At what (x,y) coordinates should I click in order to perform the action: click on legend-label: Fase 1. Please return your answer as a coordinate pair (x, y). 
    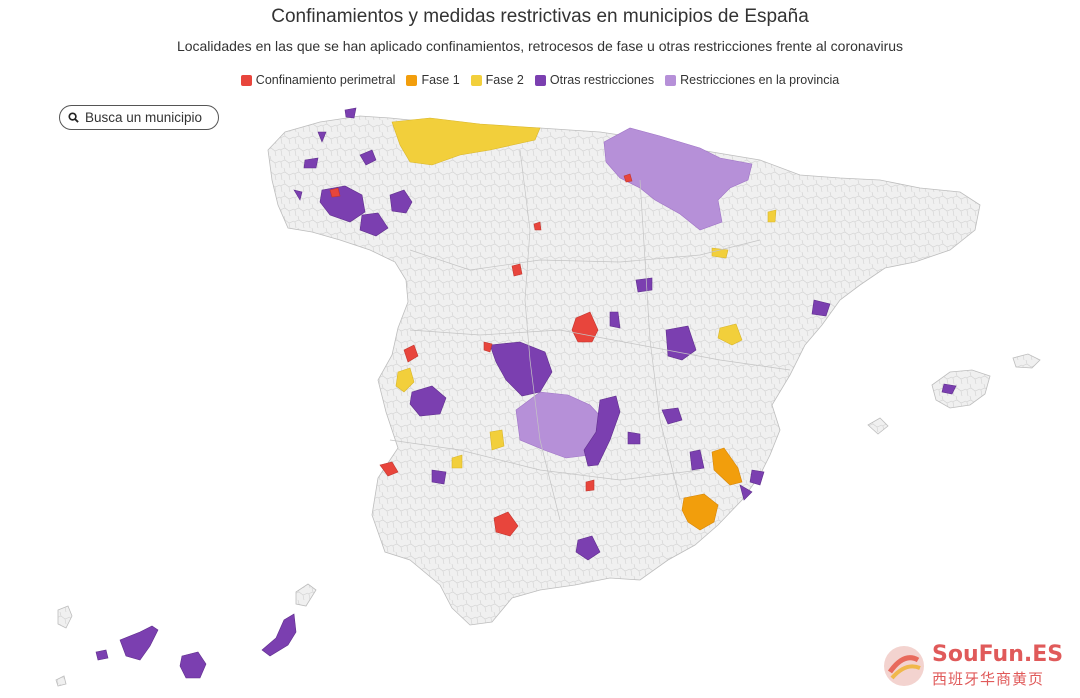
    Looking at the image, I should click on (440, 80).